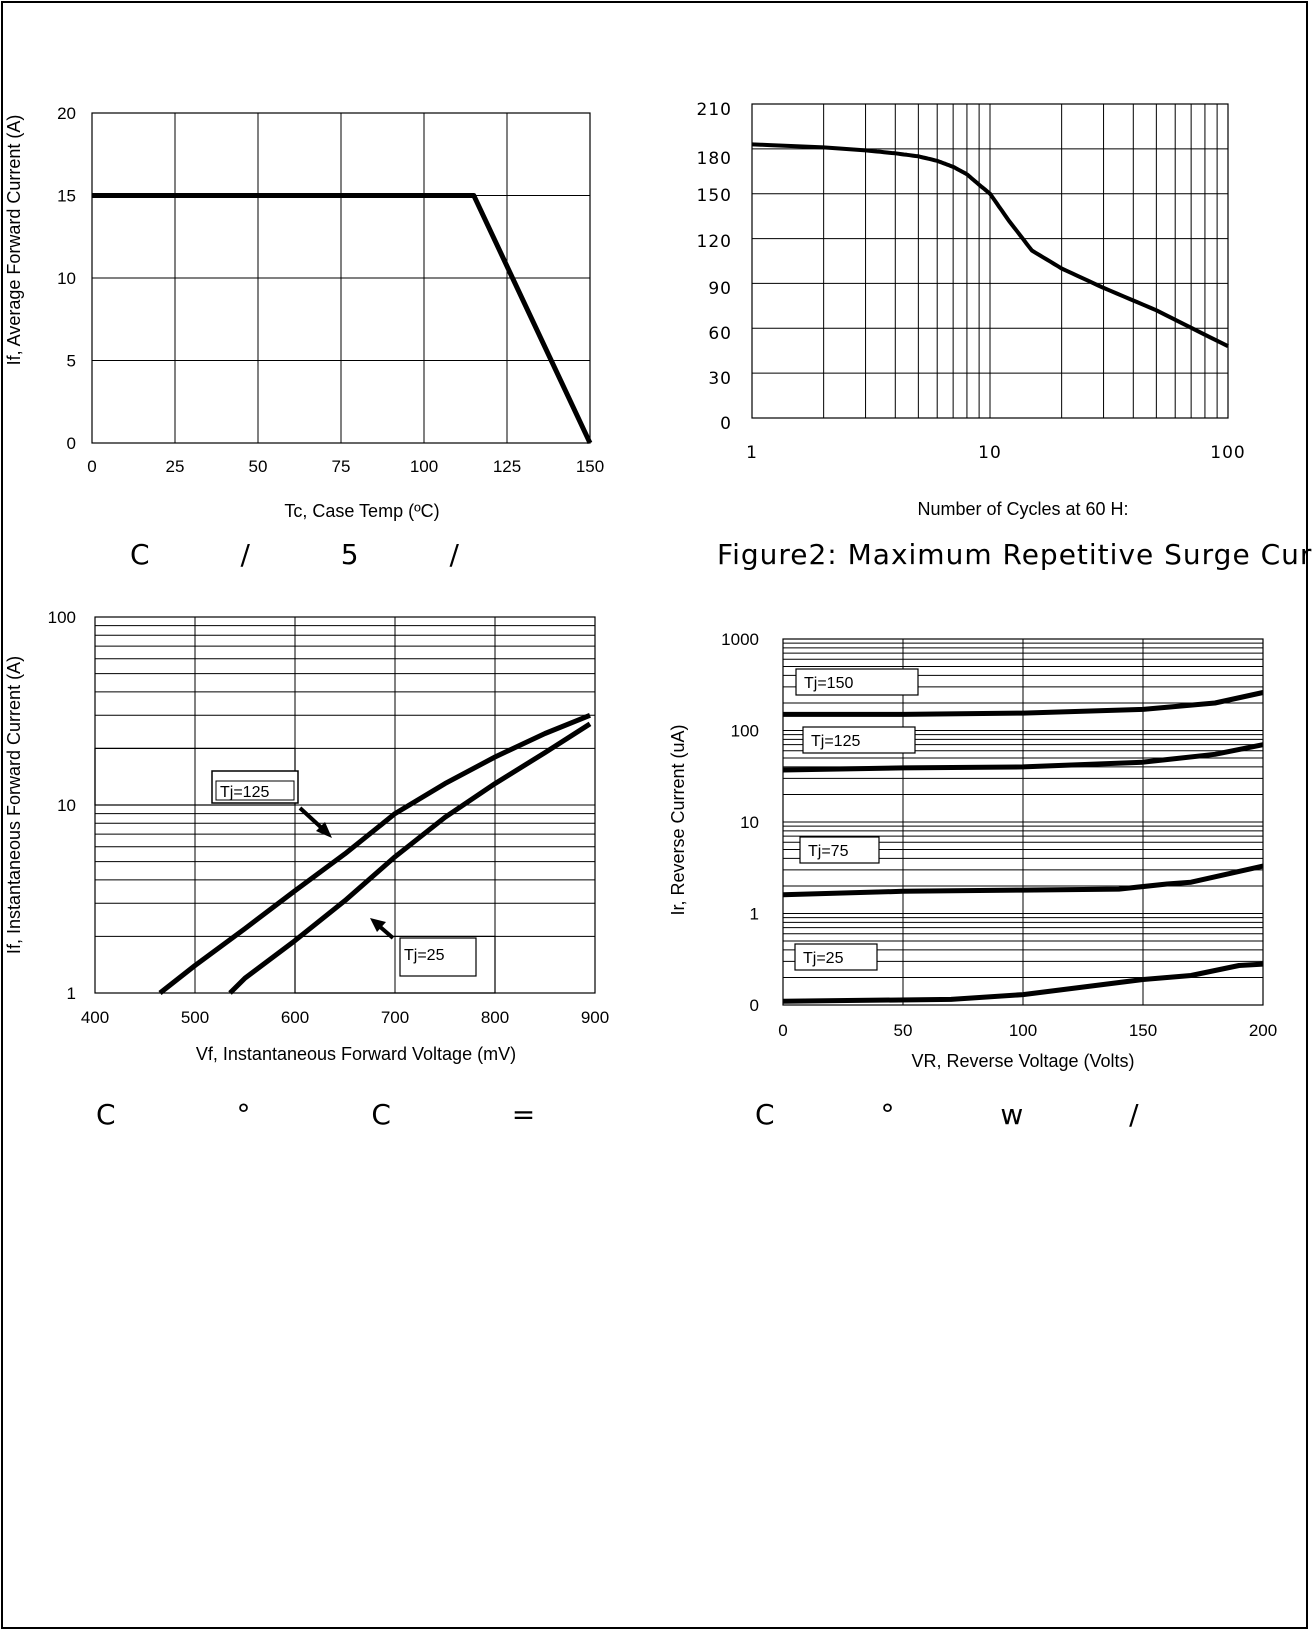 Image resolution: width=1313 pixels, height=1633 pixels. I want to click on x-tick-label: 600, so click(295, 1017).